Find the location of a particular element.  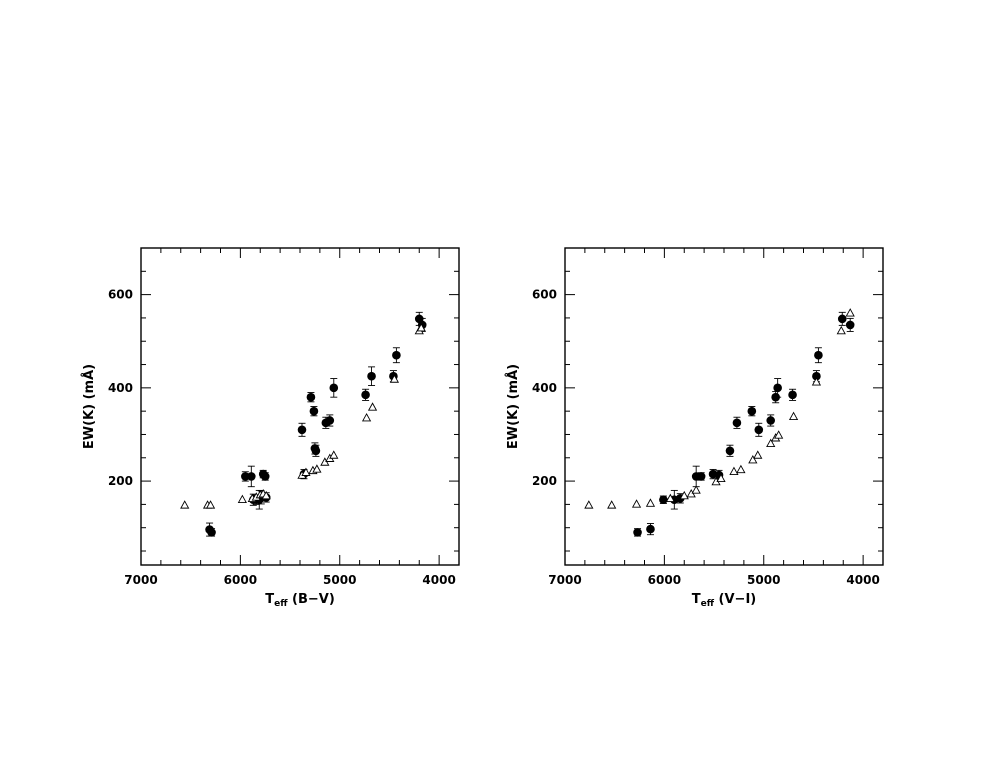

x-axis-label-suffix: (B−V) is located at coordinates (311, 599).